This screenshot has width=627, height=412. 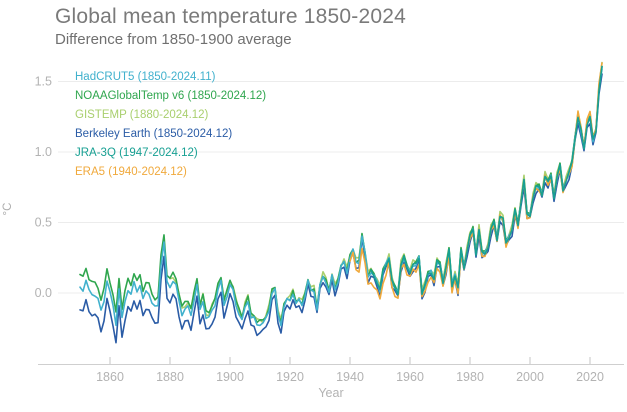 I want to click on x-tick-label: 1860, so click(x=110, y=377).